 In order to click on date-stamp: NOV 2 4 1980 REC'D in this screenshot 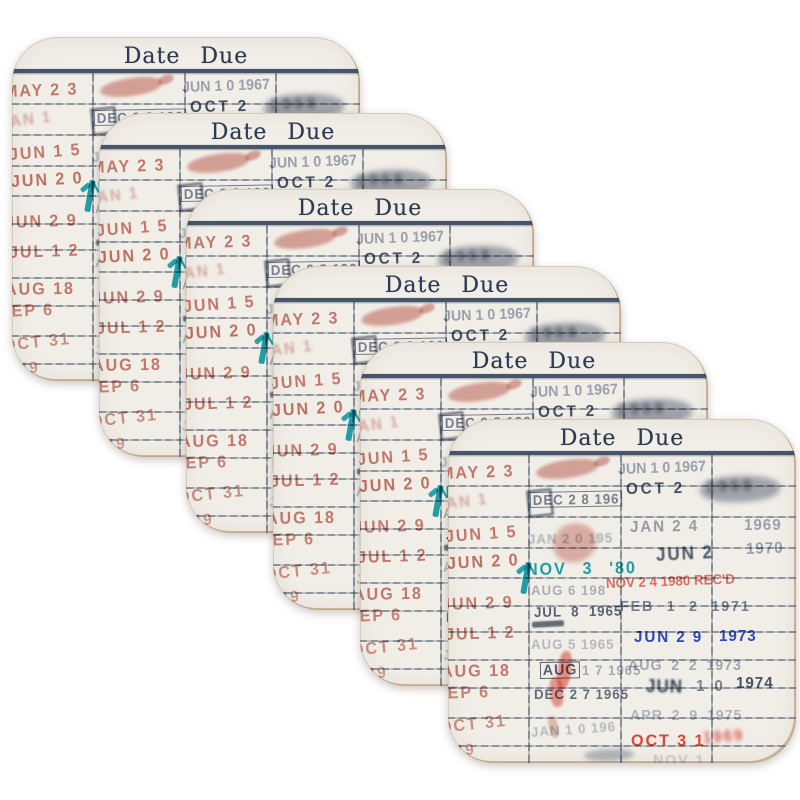, I will do `click(670, 580)`.